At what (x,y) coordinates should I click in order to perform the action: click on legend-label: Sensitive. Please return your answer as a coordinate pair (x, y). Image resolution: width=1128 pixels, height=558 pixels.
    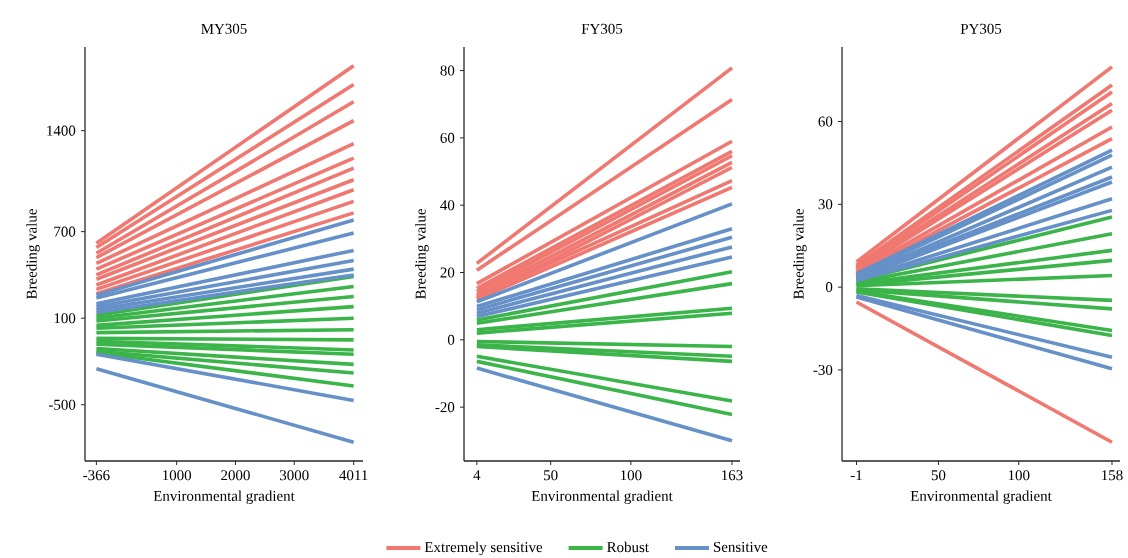
    Looking at the image, I should click on (740, 546).